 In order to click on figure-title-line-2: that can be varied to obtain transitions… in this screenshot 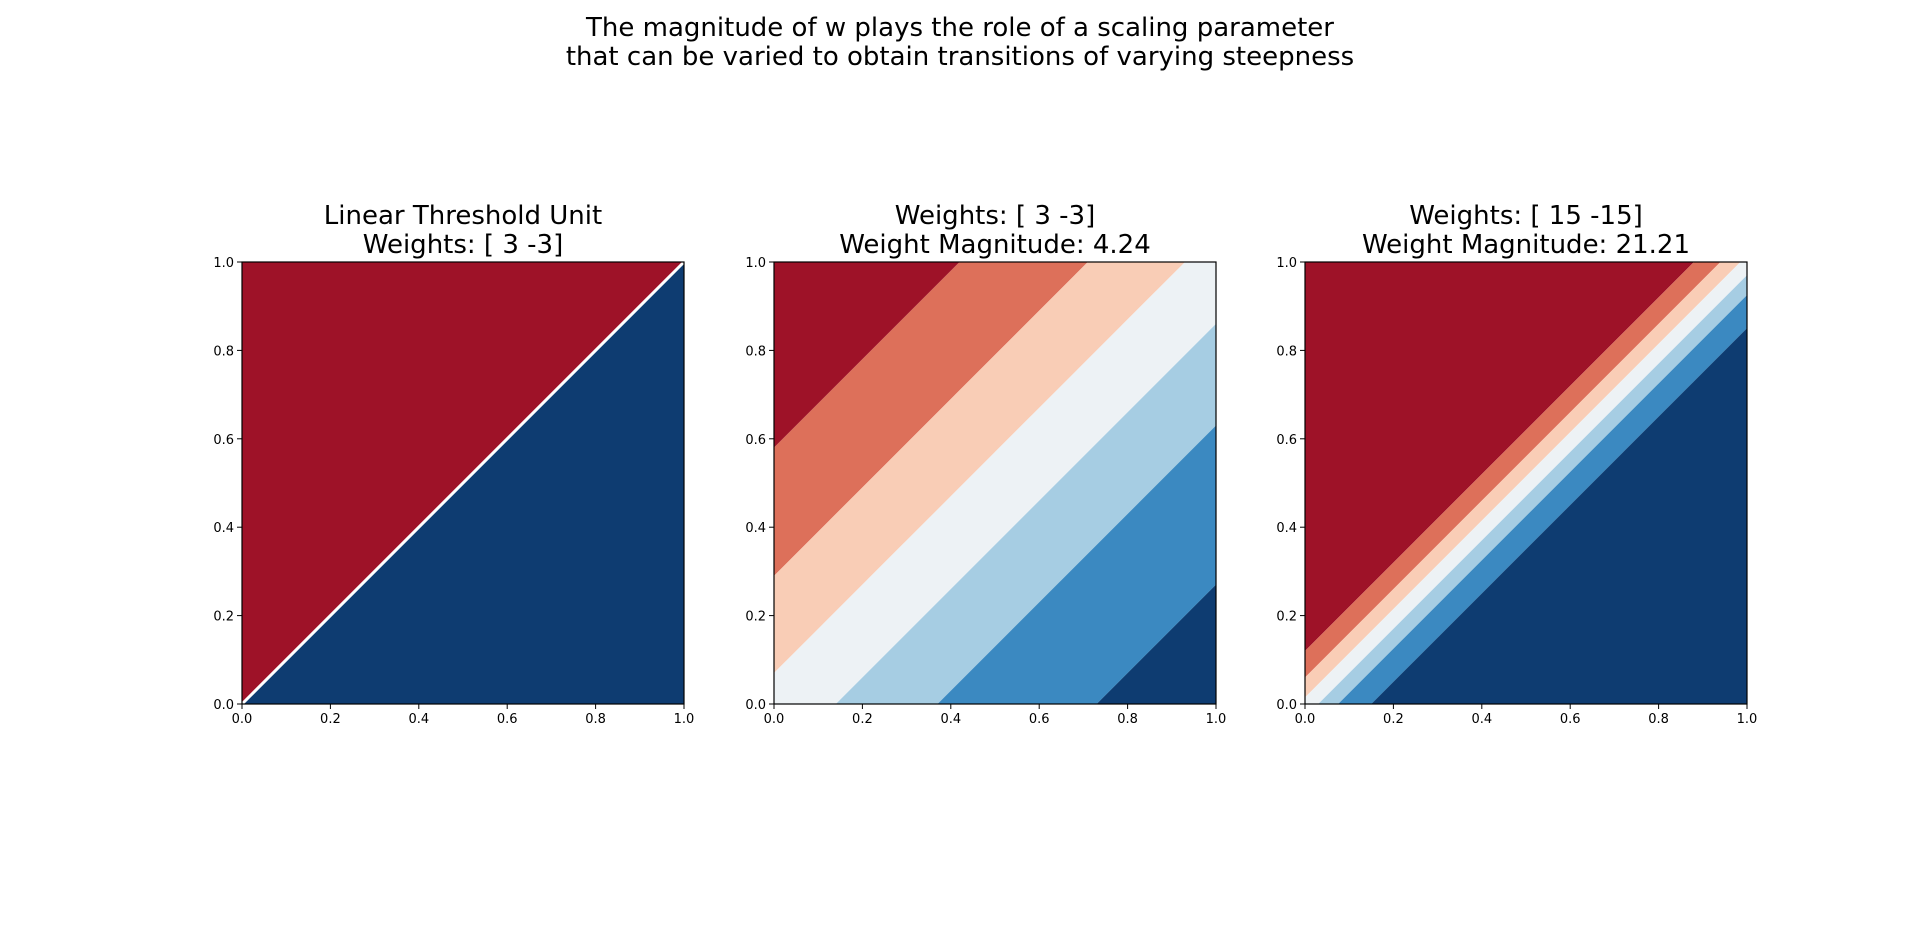, I will do `click(960, 57)`.